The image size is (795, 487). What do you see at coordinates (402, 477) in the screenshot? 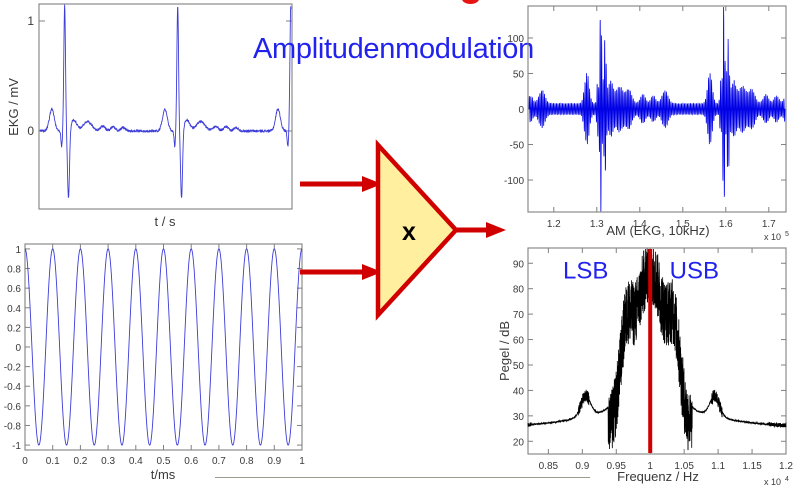
I see `footer-divider` at bounding box center [402, 477].